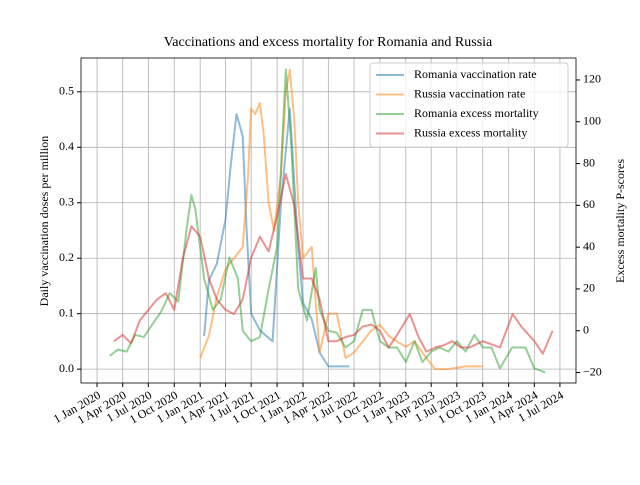 The height and width of the screenshot is (485, 640). What do you see at coordinates (592, 371) in the screenshot?
I see `y2-tick-label: −20` at bounding box center [592, 371].